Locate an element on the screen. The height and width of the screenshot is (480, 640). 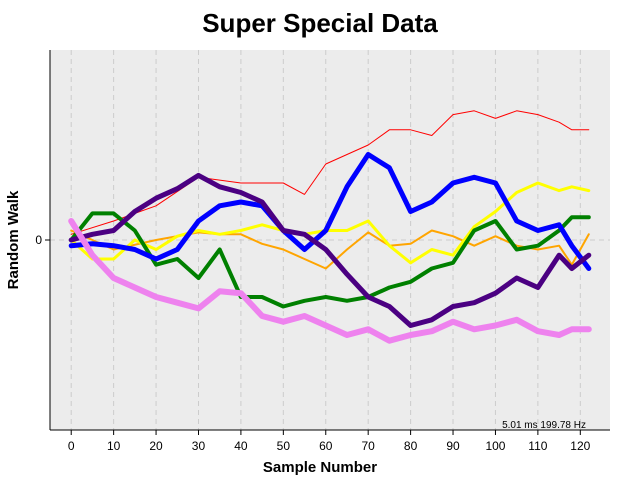
benchmark-readout: 5.01 ms 199.78 Hz is located at coordinates (544, 425).